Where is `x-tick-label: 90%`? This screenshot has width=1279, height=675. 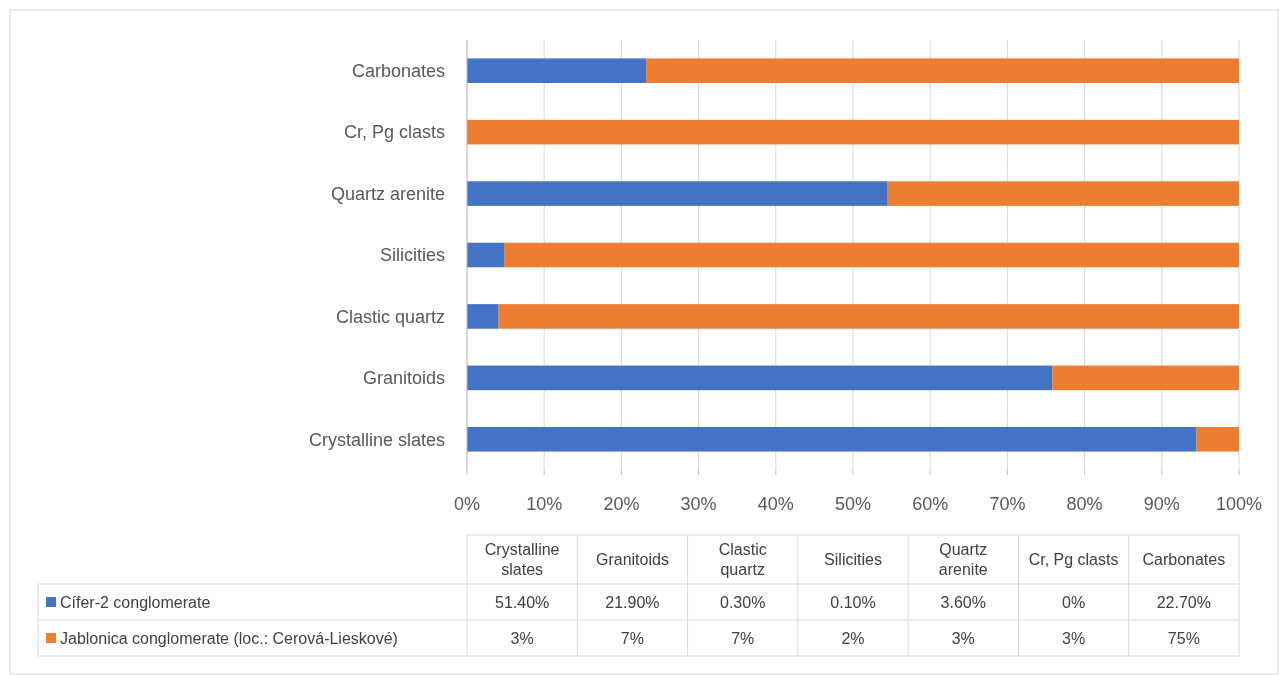
x-tick-label: 90% is located at coordinates (1161, 504).